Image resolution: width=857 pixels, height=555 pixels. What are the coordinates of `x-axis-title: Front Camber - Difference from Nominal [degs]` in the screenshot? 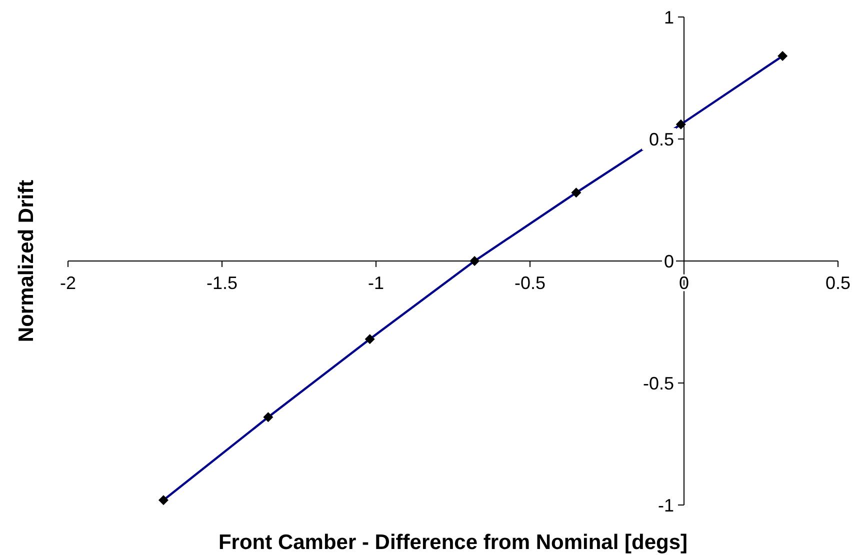 It's located at (453, 542).